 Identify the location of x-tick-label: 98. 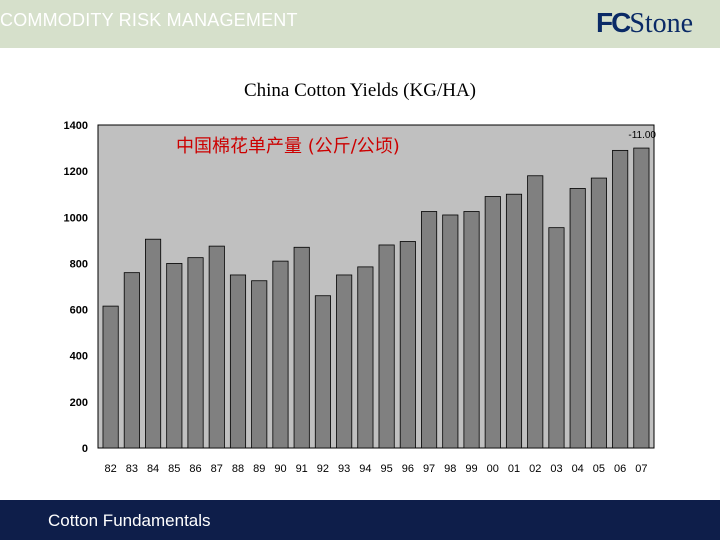
(450, 469).